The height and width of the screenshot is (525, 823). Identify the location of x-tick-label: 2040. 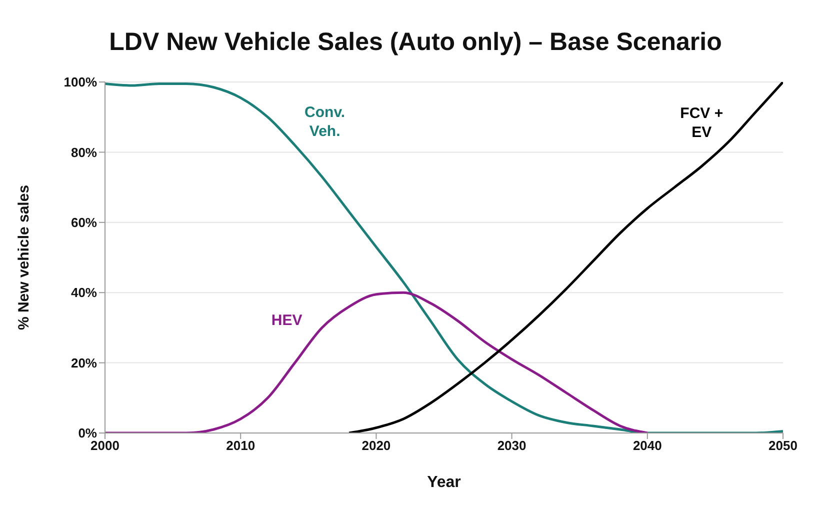
(647, 446).